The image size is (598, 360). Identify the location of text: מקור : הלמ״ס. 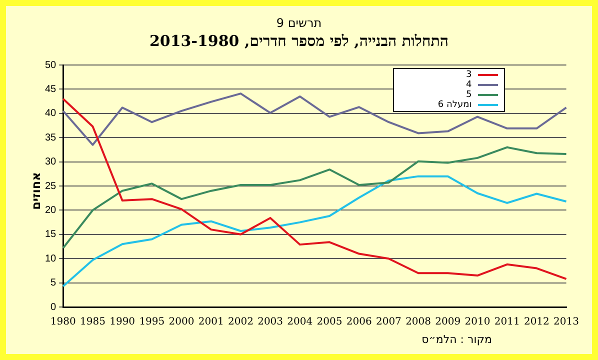
(457, 339).